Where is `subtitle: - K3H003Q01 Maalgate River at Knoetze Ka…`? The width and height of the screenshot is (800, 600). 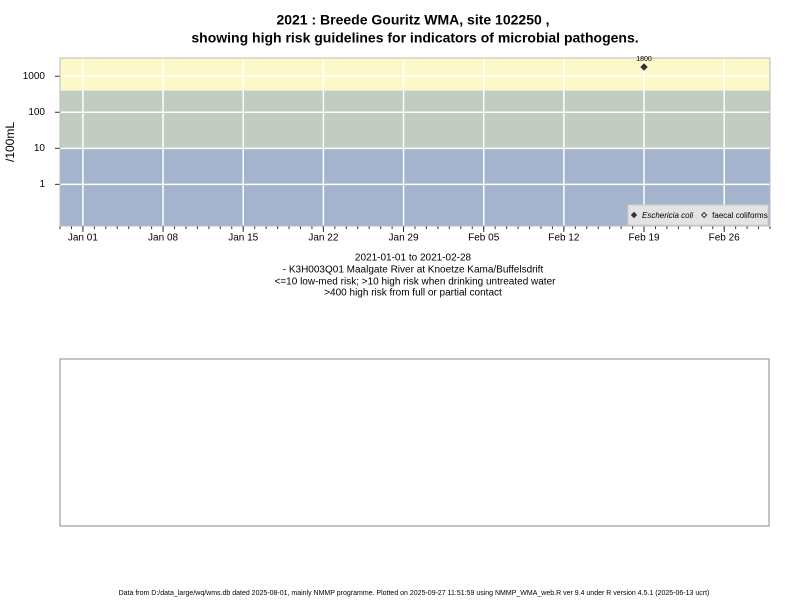 subtitle: - K3H003Q01 Maalgate River at Knoetze Ka… is located at coordinates (413, 270).